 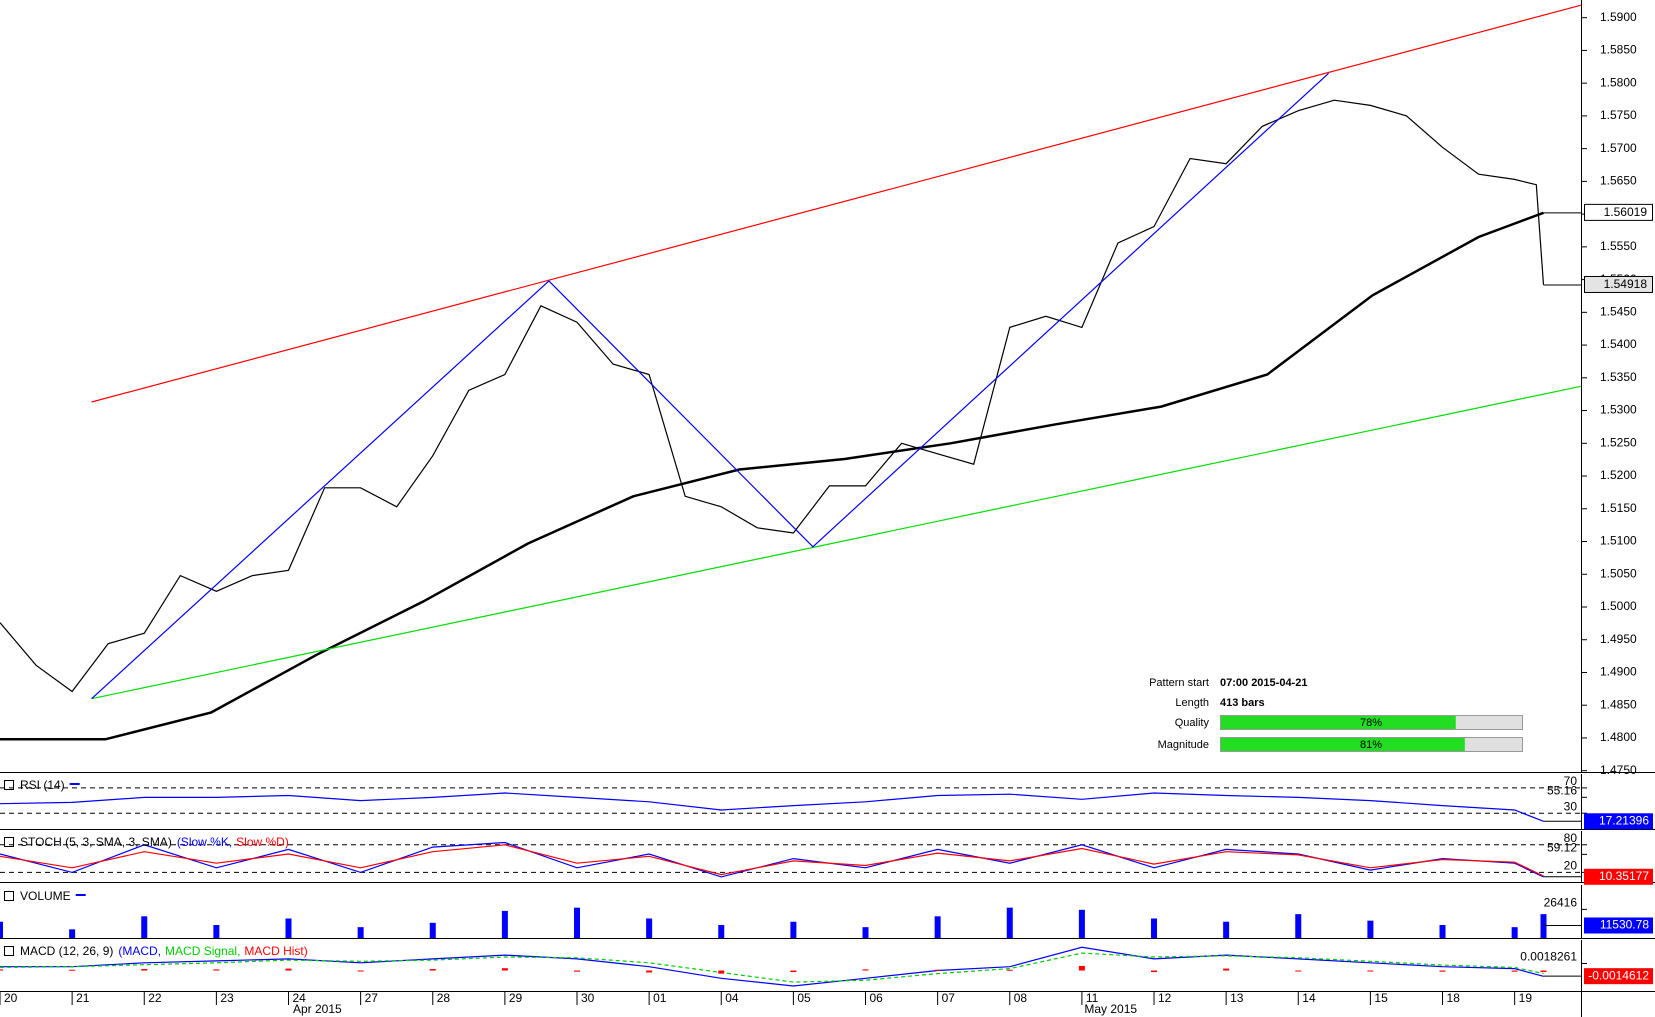 I want to click on y-tick-label: 1.5900, so click(x=1618, y=17).